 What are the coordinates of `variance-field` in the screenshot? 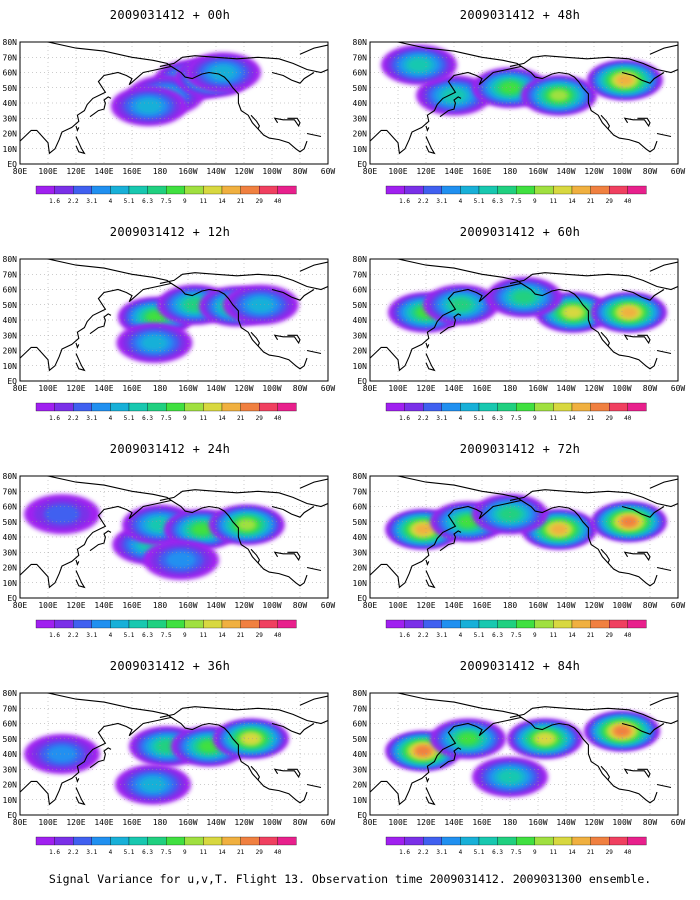 It's located at (185, 89).